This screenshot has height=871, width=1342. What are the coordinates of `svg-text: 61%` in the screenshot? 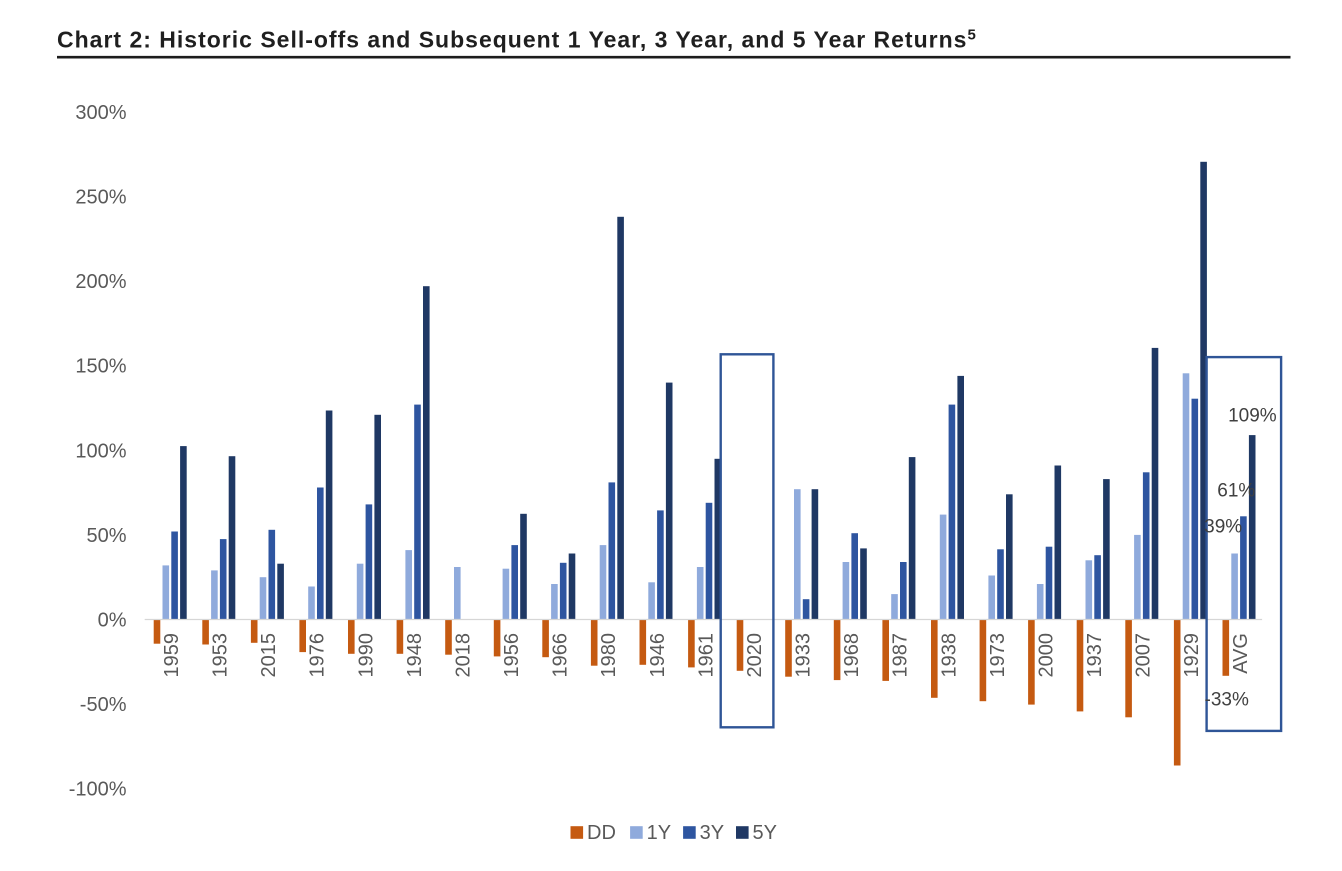 It's located at (1236, 491).